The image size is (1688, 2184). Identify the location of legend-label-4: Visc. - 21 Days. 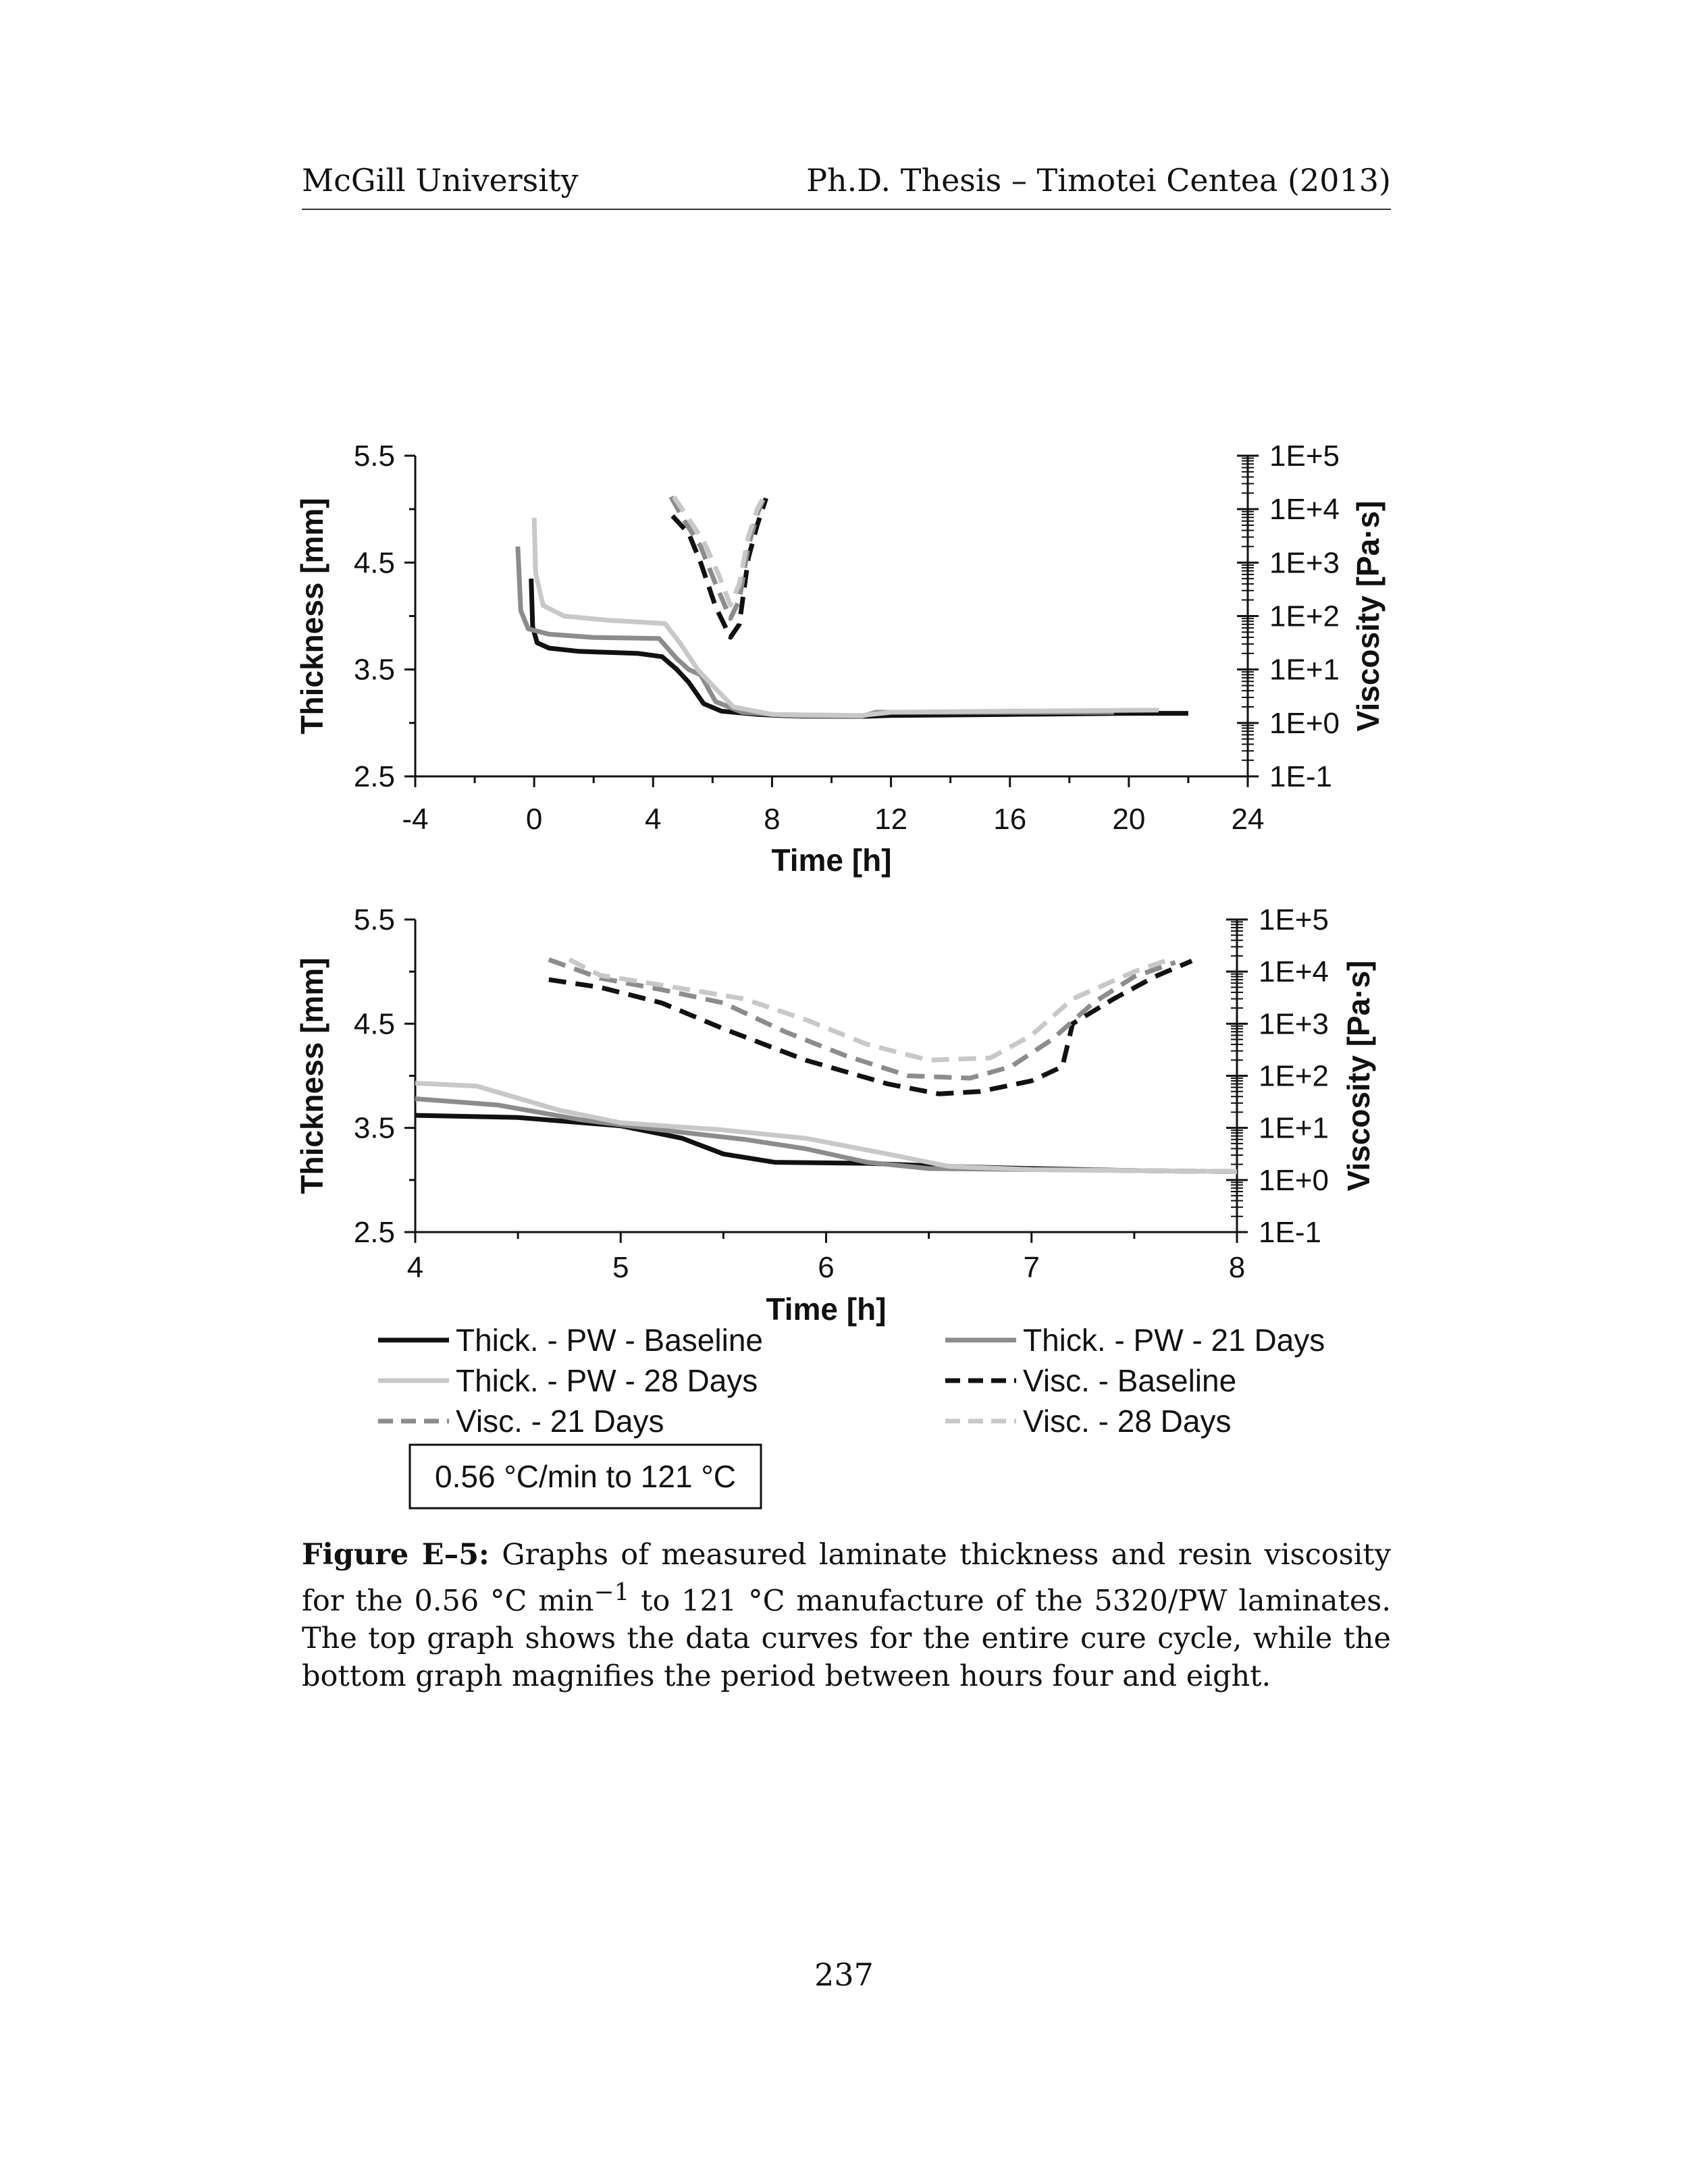
(560, 1421).